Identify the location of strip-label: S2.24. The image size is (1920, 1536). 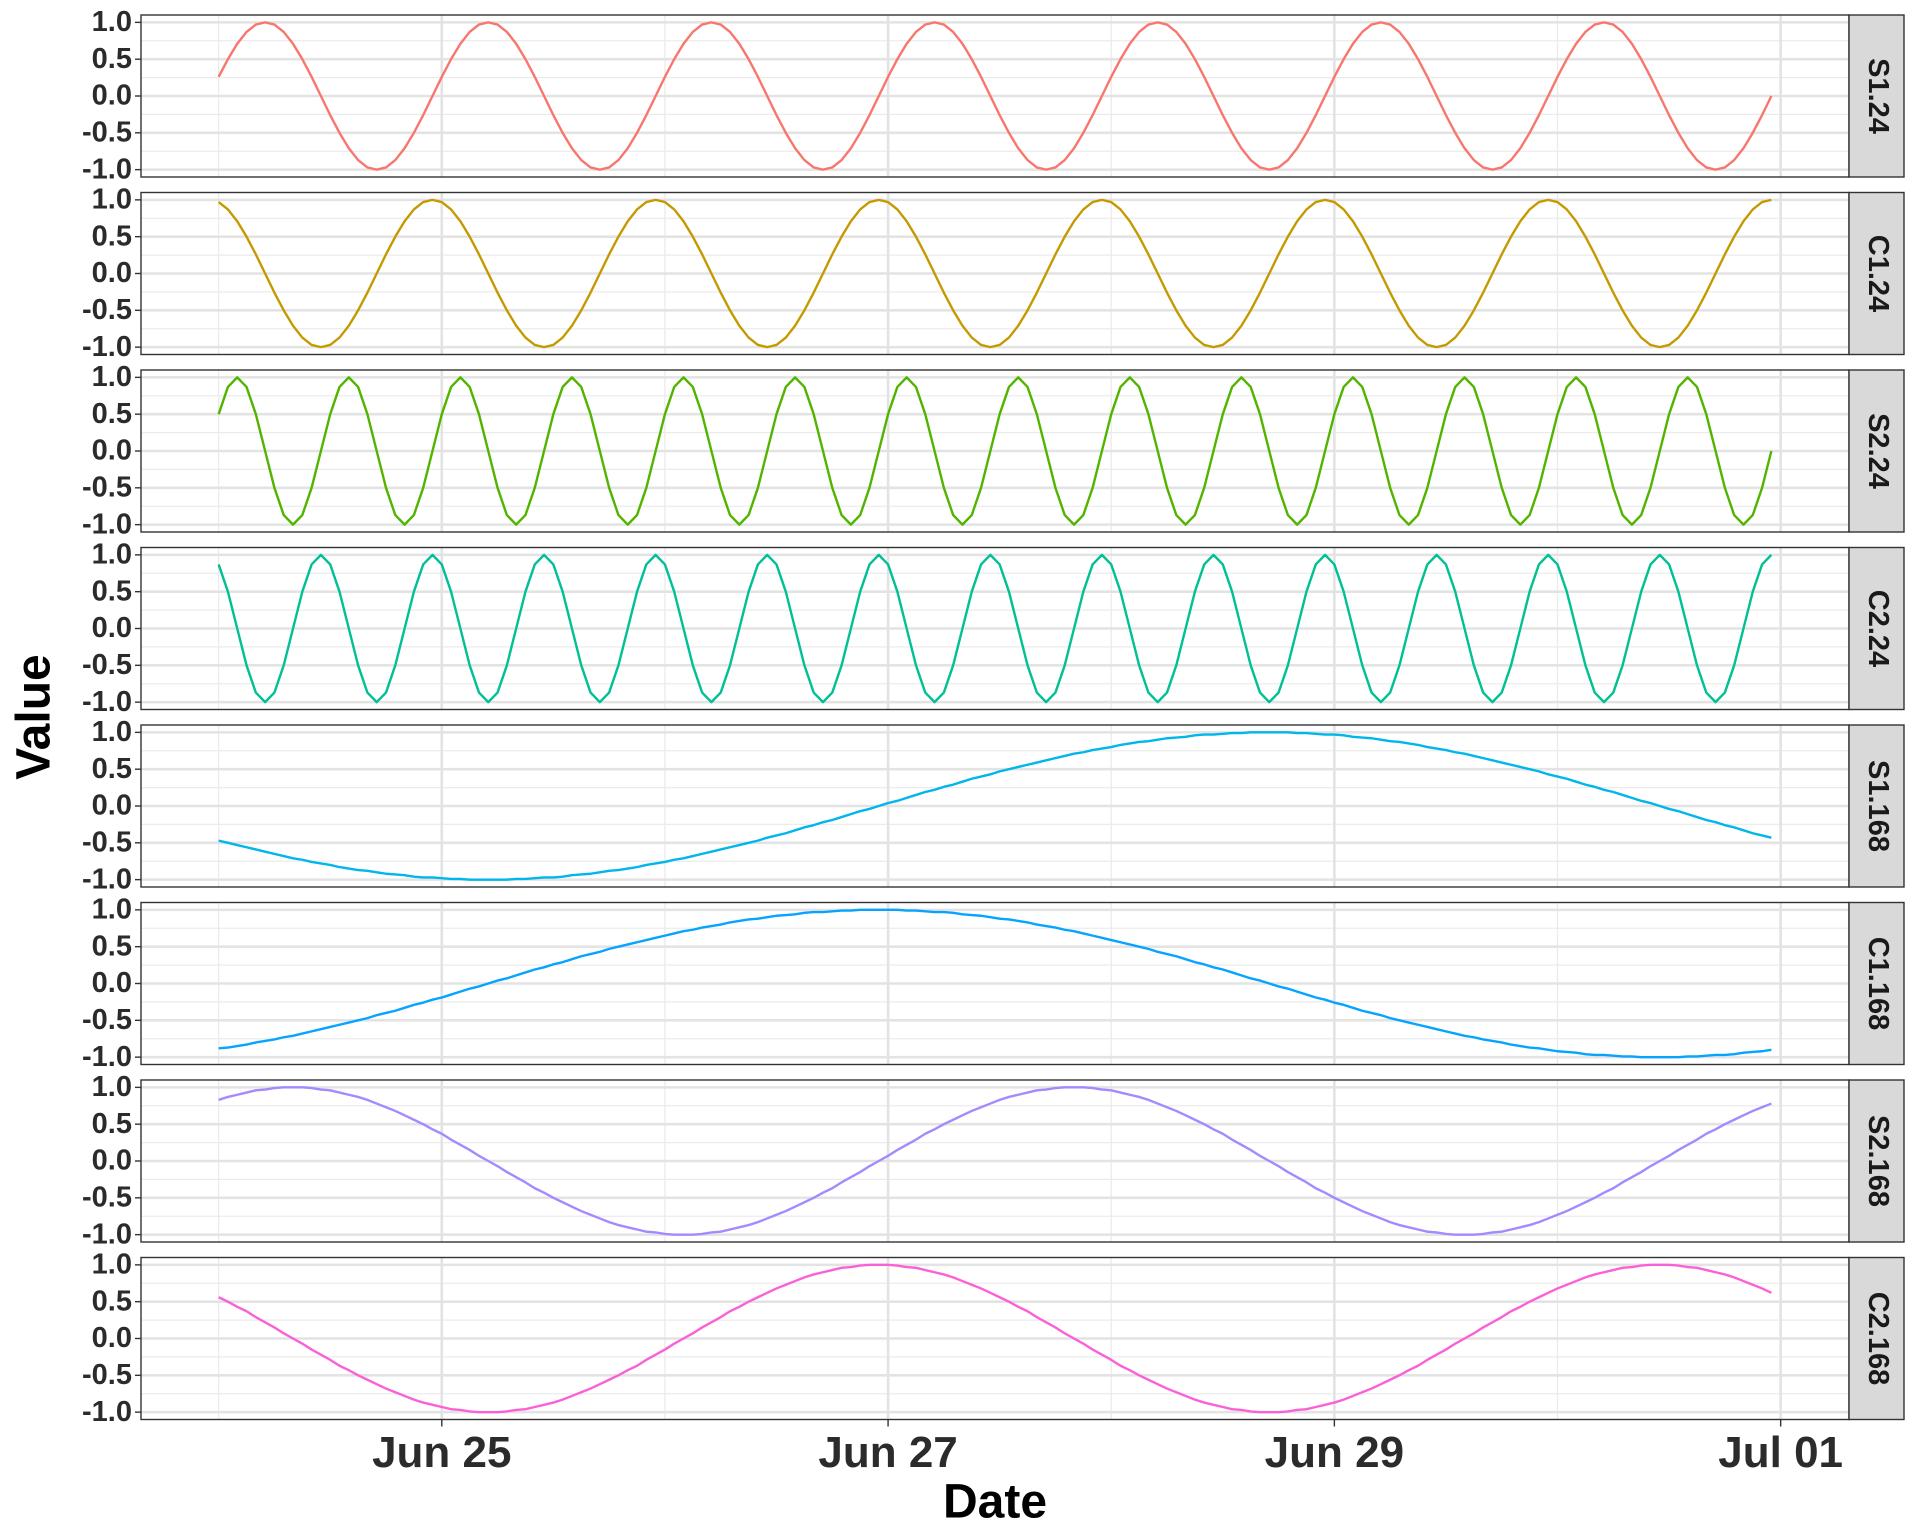
(1878, 451).